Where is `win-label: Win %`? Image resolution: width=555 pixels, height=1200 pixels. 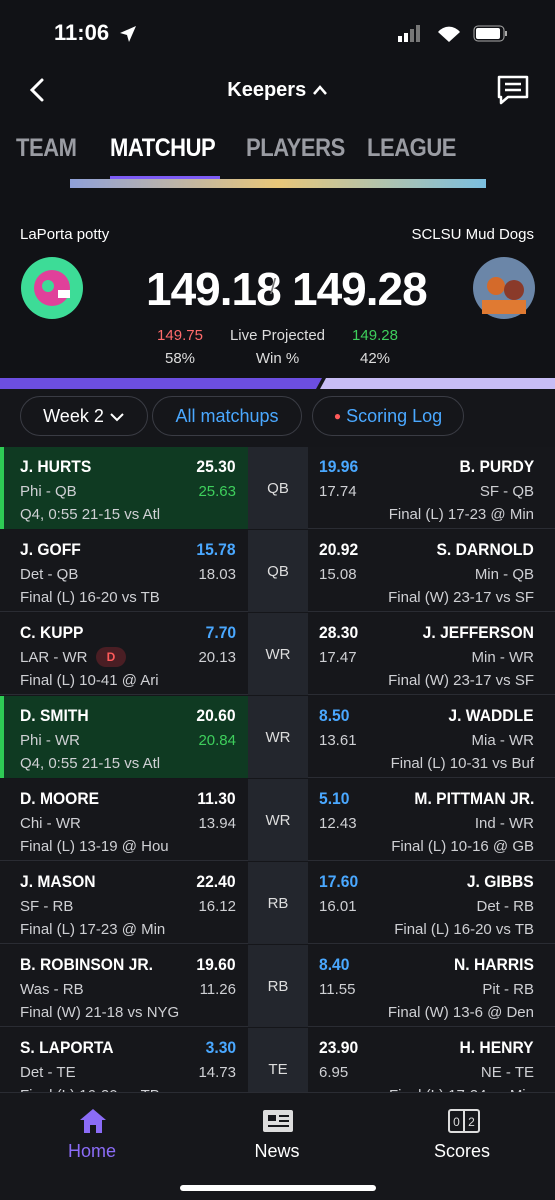
win-label: Win % is located at coordinates (277, 358).